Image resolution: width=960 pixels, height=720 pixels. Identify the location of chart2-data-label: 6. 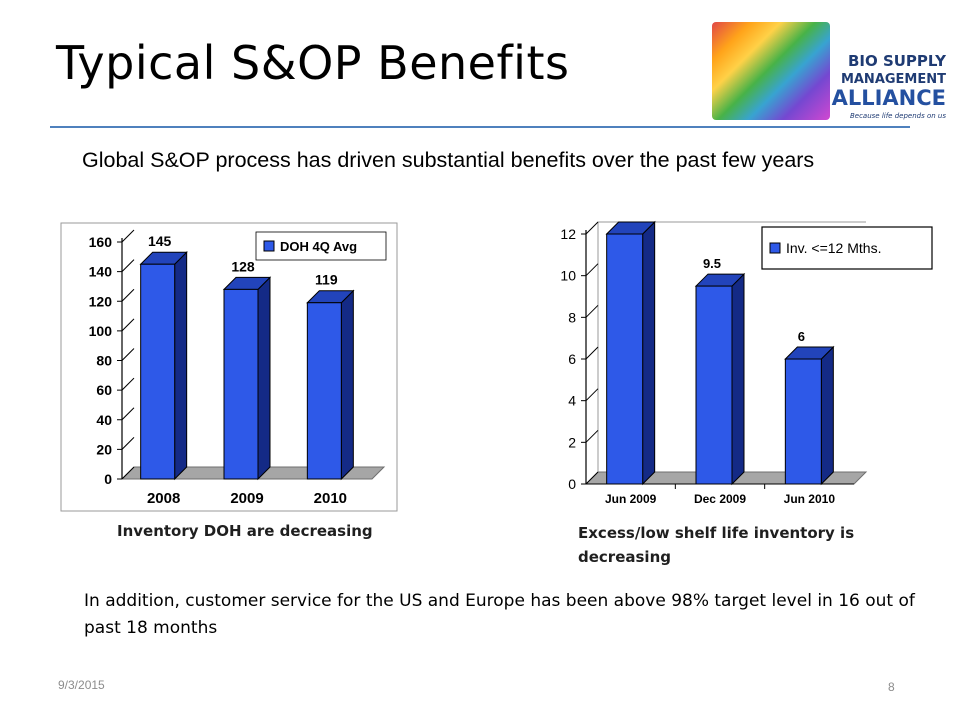
(801, 336).